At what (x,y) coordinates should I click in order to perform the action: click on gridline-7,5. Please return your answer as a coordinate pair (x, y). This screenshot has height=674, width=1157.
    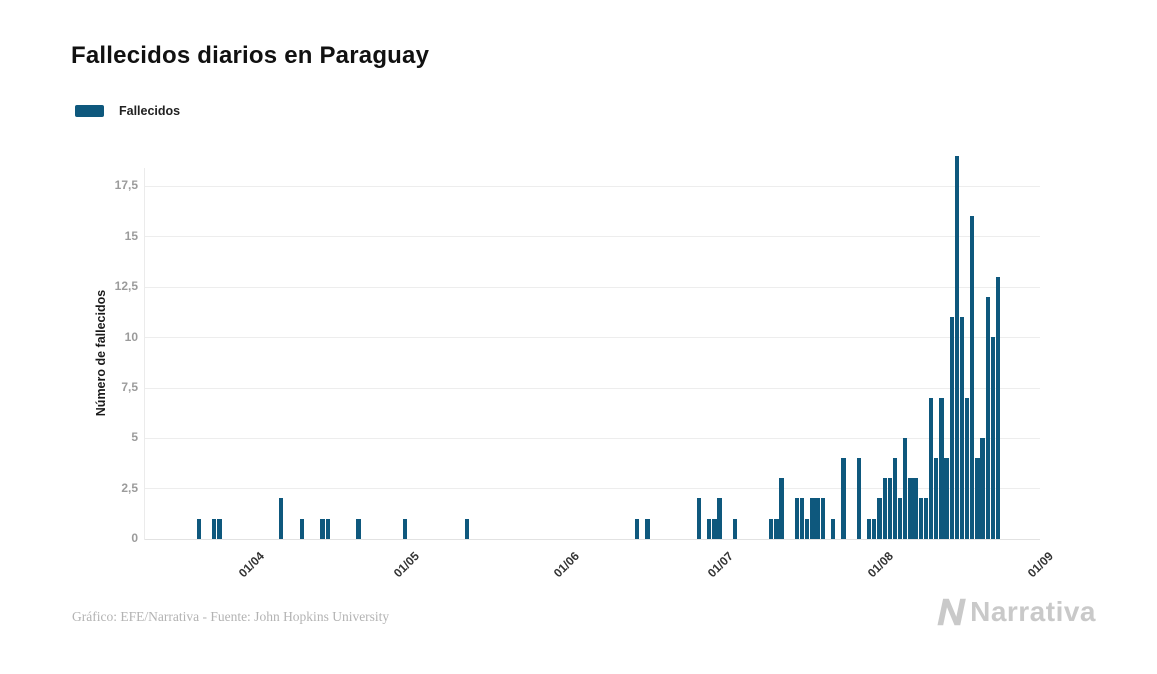
    Looking at the image, I should click on (592, 388).